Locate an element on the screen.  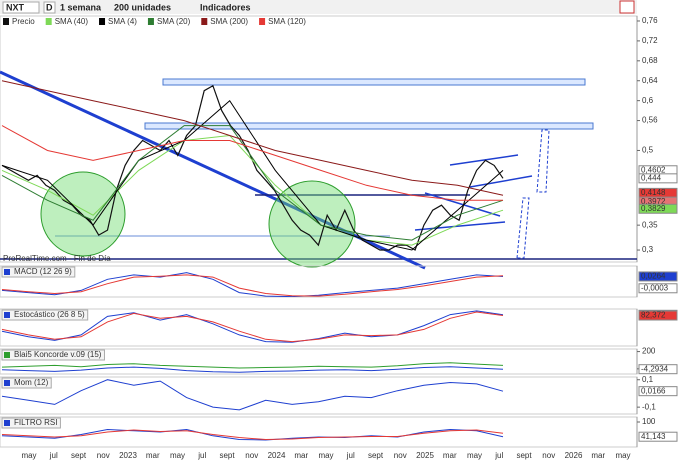
x-tick-label: 2024 is located at coordinates (277, 455).